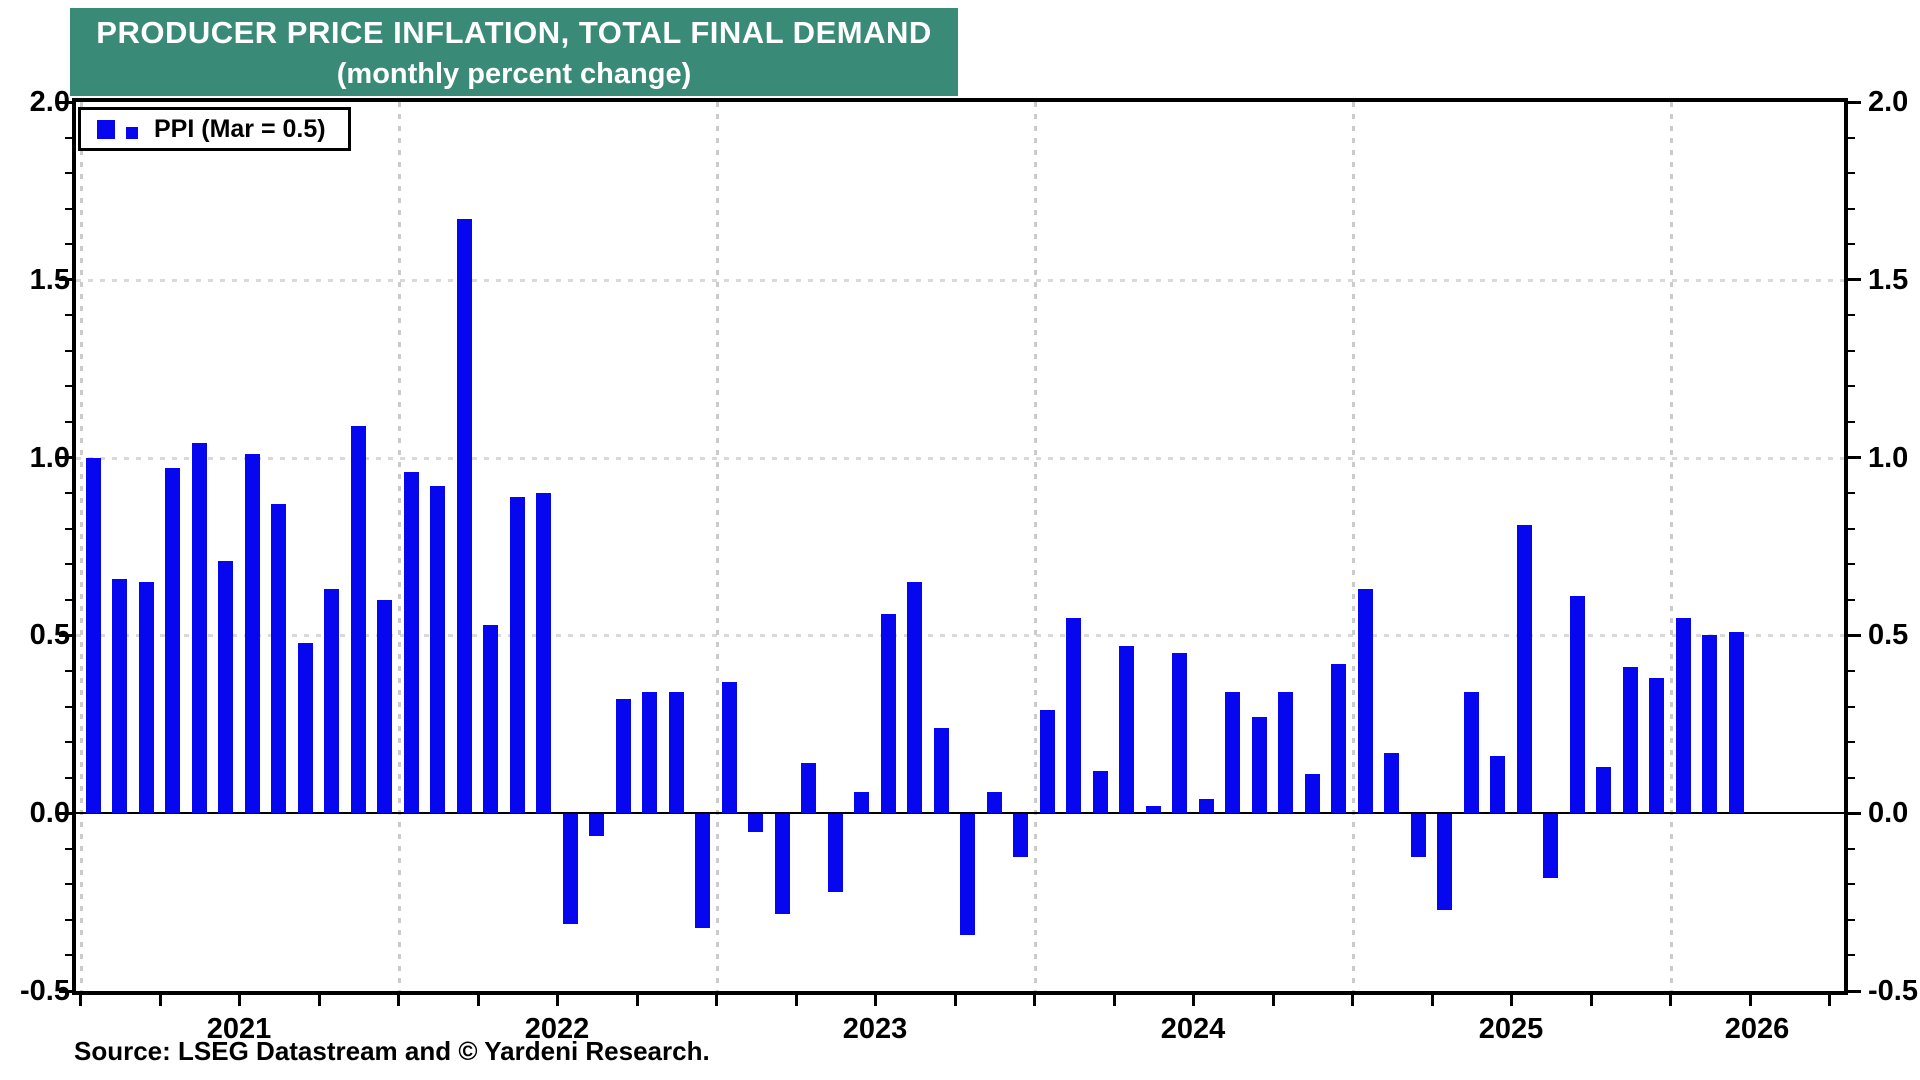 This screenshot has height=1080, width=1920. What do you see at coordinates (514, 74) in the screenshot?
I see `chart-subtitle: (monthly percent change)` at bounding box center [514, 74].